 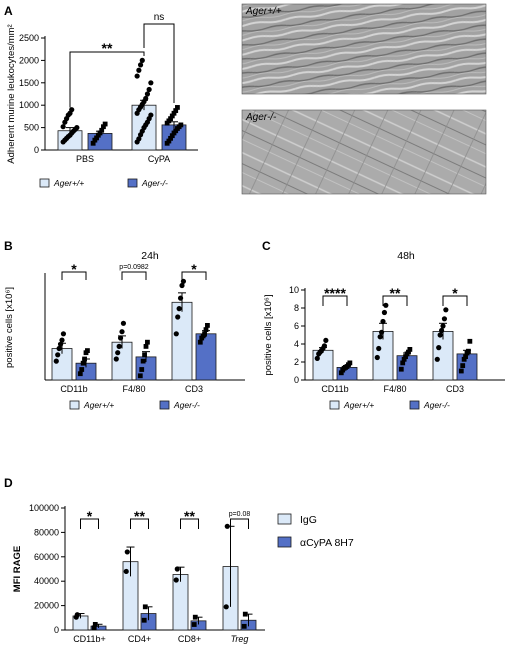 I want to click on y-tick-label: 500, so click(x=31, y=128).